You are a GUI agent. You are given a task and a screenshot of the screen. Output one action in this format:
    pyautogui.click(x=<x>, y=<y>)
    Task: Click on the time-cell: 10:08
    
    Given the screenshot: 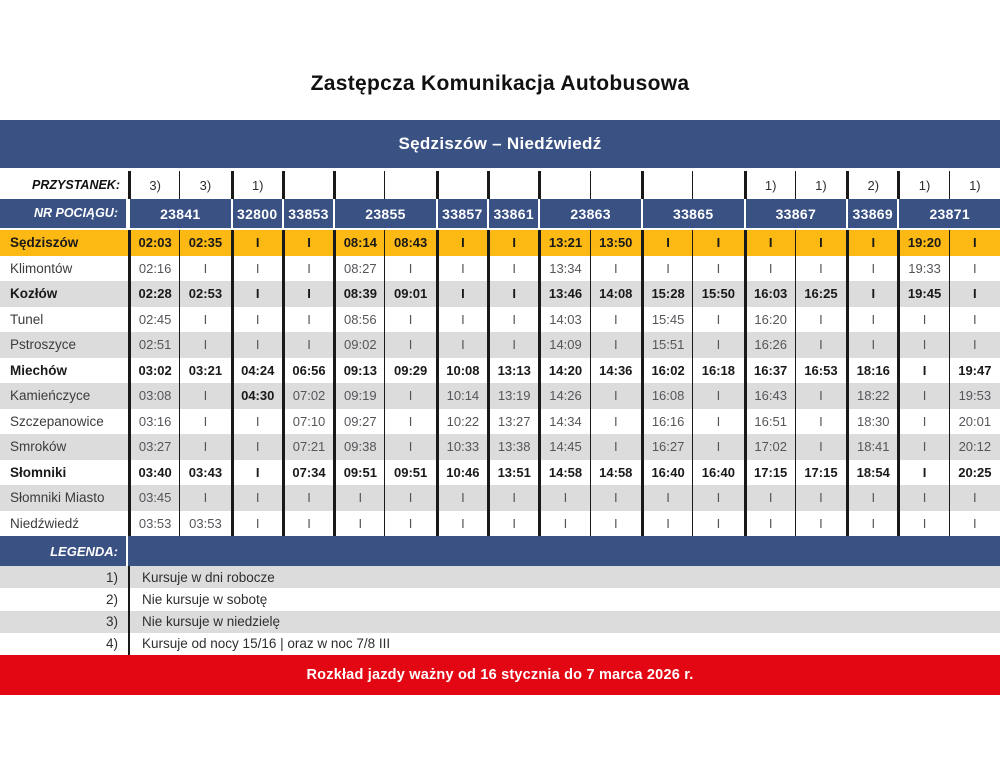 What is the action you would take?
    pyautogui.click(x=461, y=370)
    